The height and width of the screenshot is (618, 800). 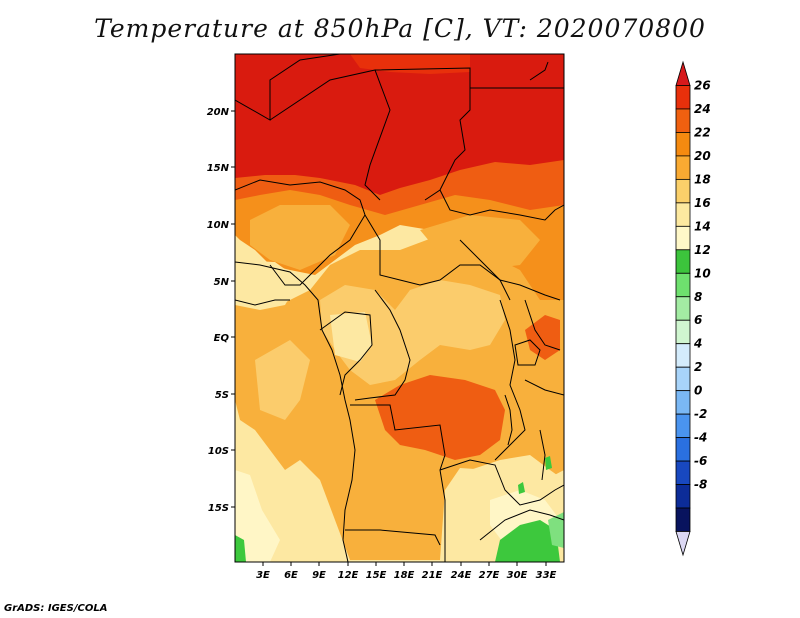 I want to click on lon-label-30e: 30E, so click(x=517, y=575).